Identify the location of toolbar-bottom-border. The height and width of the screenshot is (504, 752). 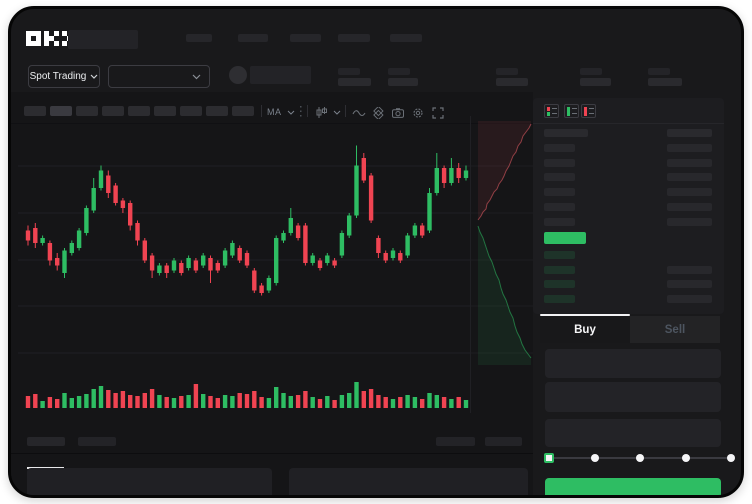
(272, 123).